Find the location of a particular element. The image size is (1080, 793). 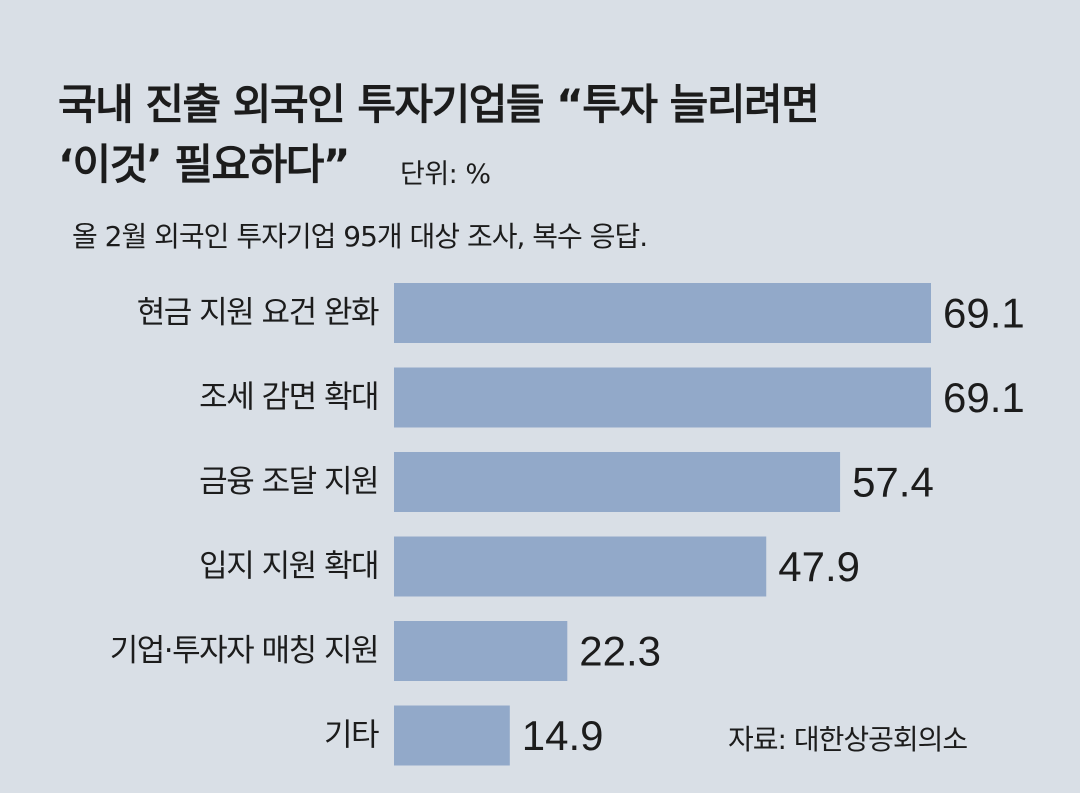

value-label: 57.4 is located at coordinates (893, 482).